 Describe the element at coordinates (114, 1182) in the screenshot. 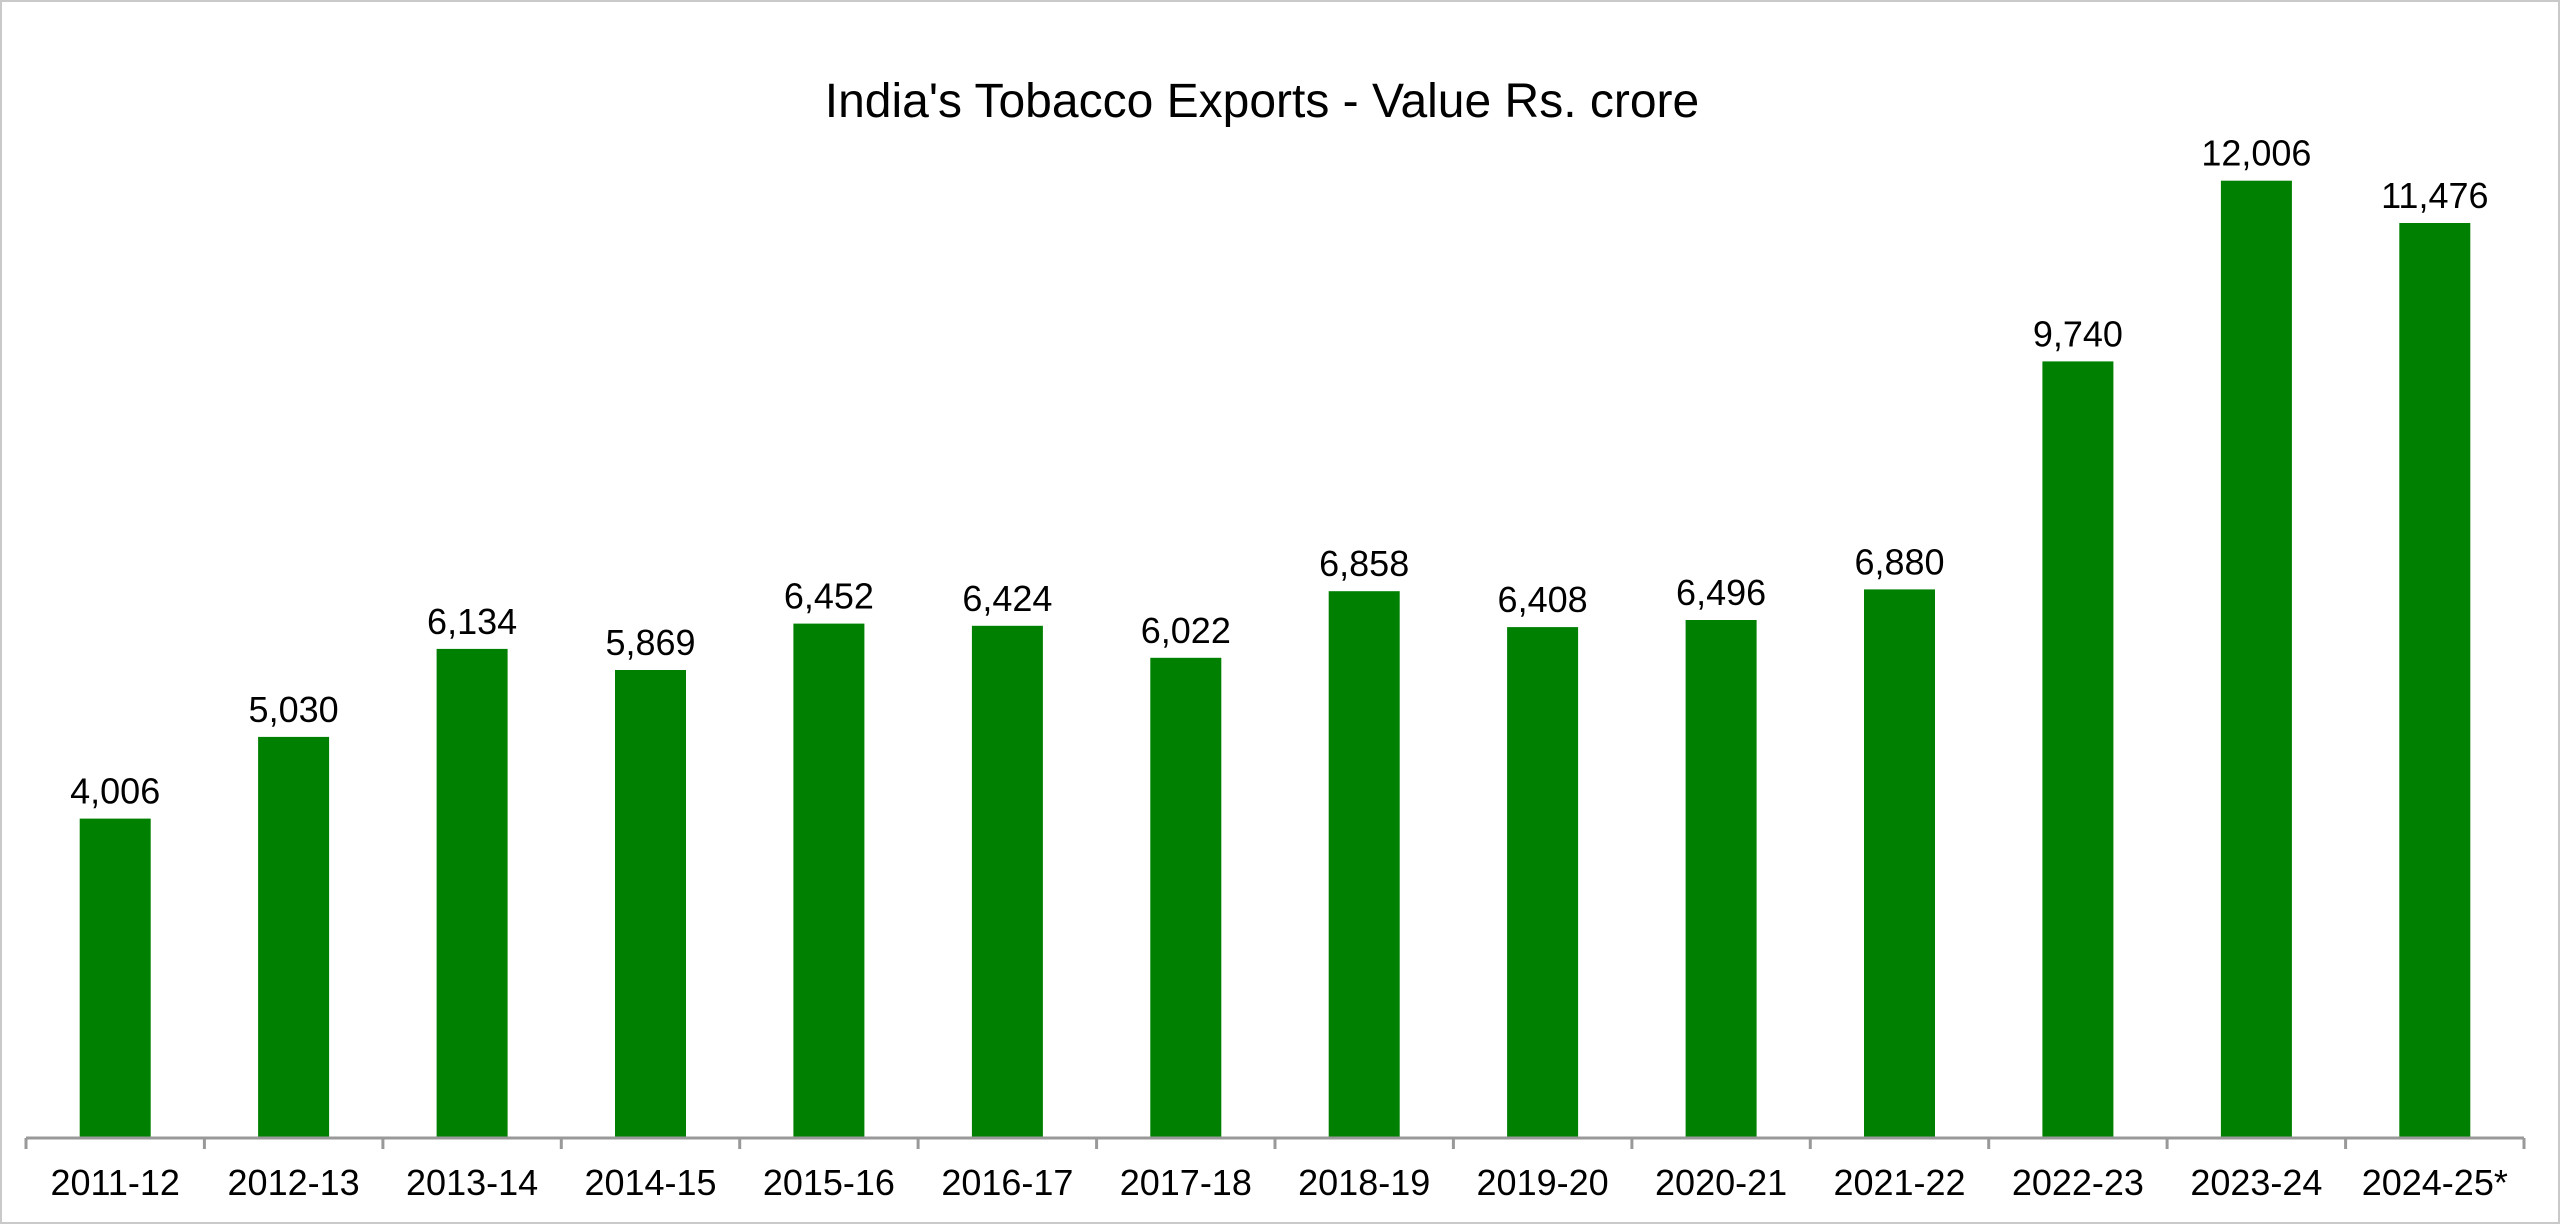

I see `x-tick-label-1: 2011-12` at that location.